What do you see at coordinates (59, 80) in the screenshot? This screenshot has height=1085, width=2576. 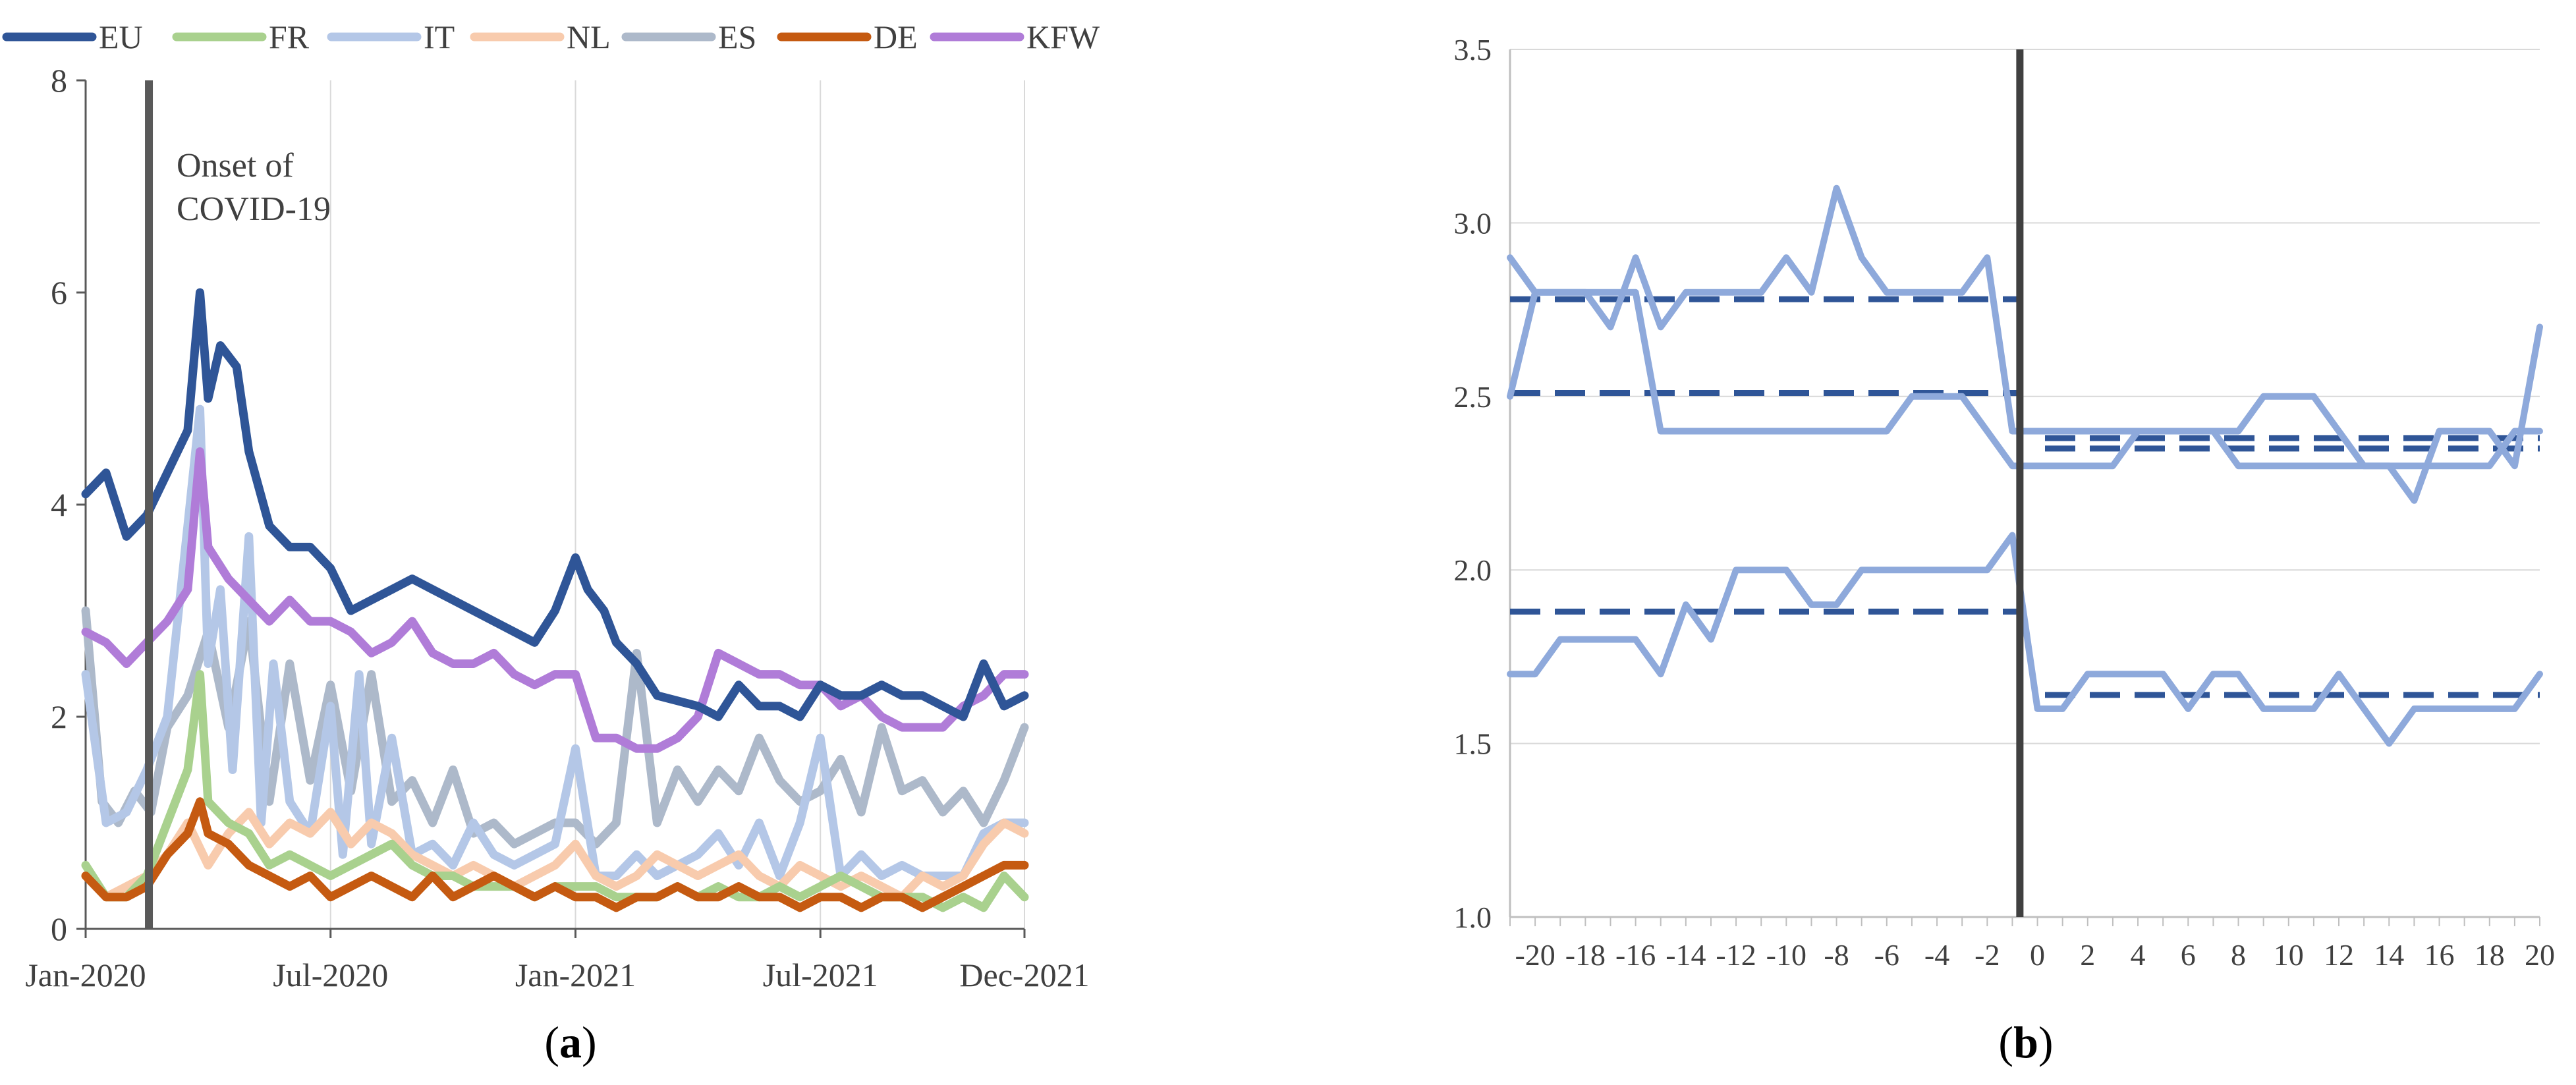 I see `panel-a-ytick-label-8: 8` at bounding box center [59, 80].